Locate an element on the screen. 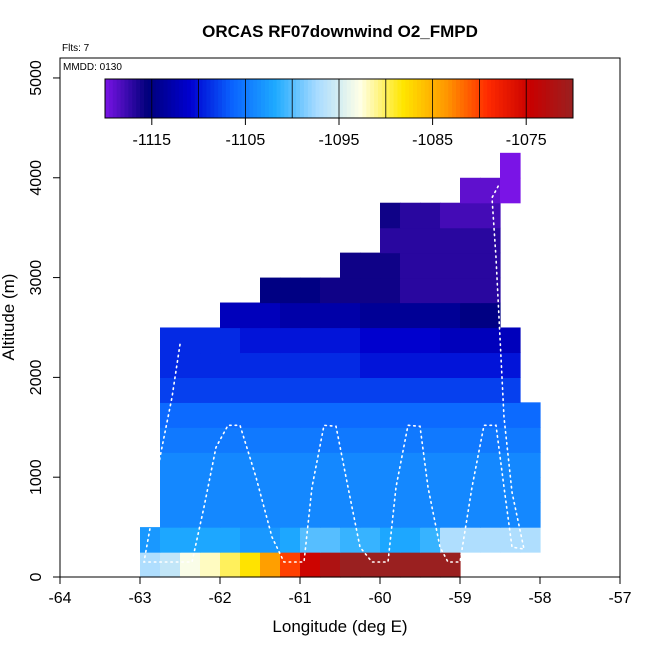  y-tick-label: 3000 is located at coordinates (36, 278).